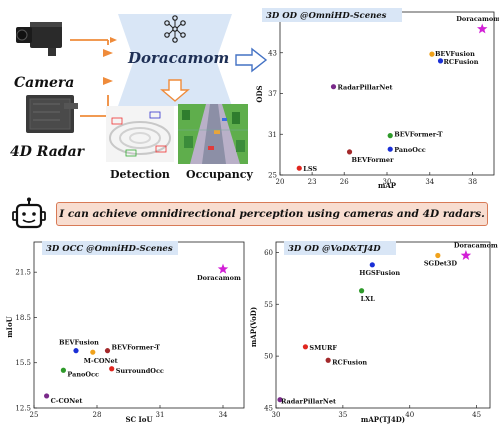 This screenshot has width=499, height=428. Describe the element at coordinates (310, 169) in the screenshot. I see `point-label: LSS` at that location.